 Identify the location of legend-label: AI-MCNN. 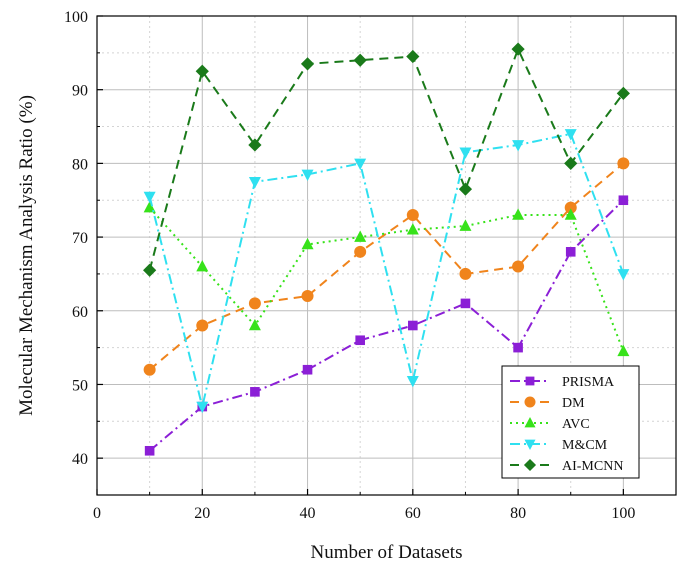
(592, 466).